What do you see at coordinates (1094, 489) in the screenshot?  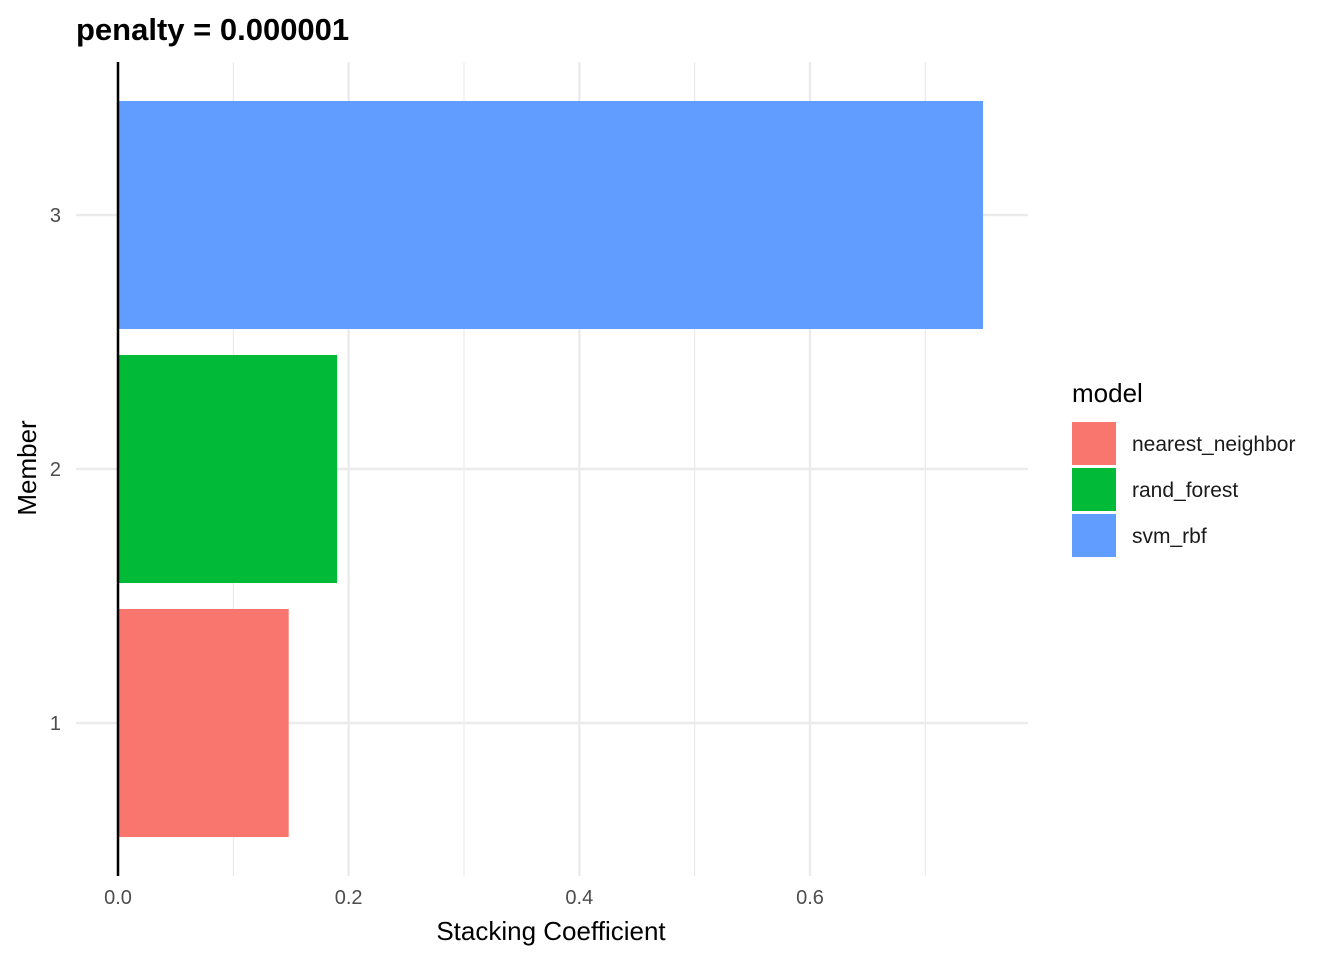 I see `legend-swatch-rand_forest` at bounding box center [1094, 489].